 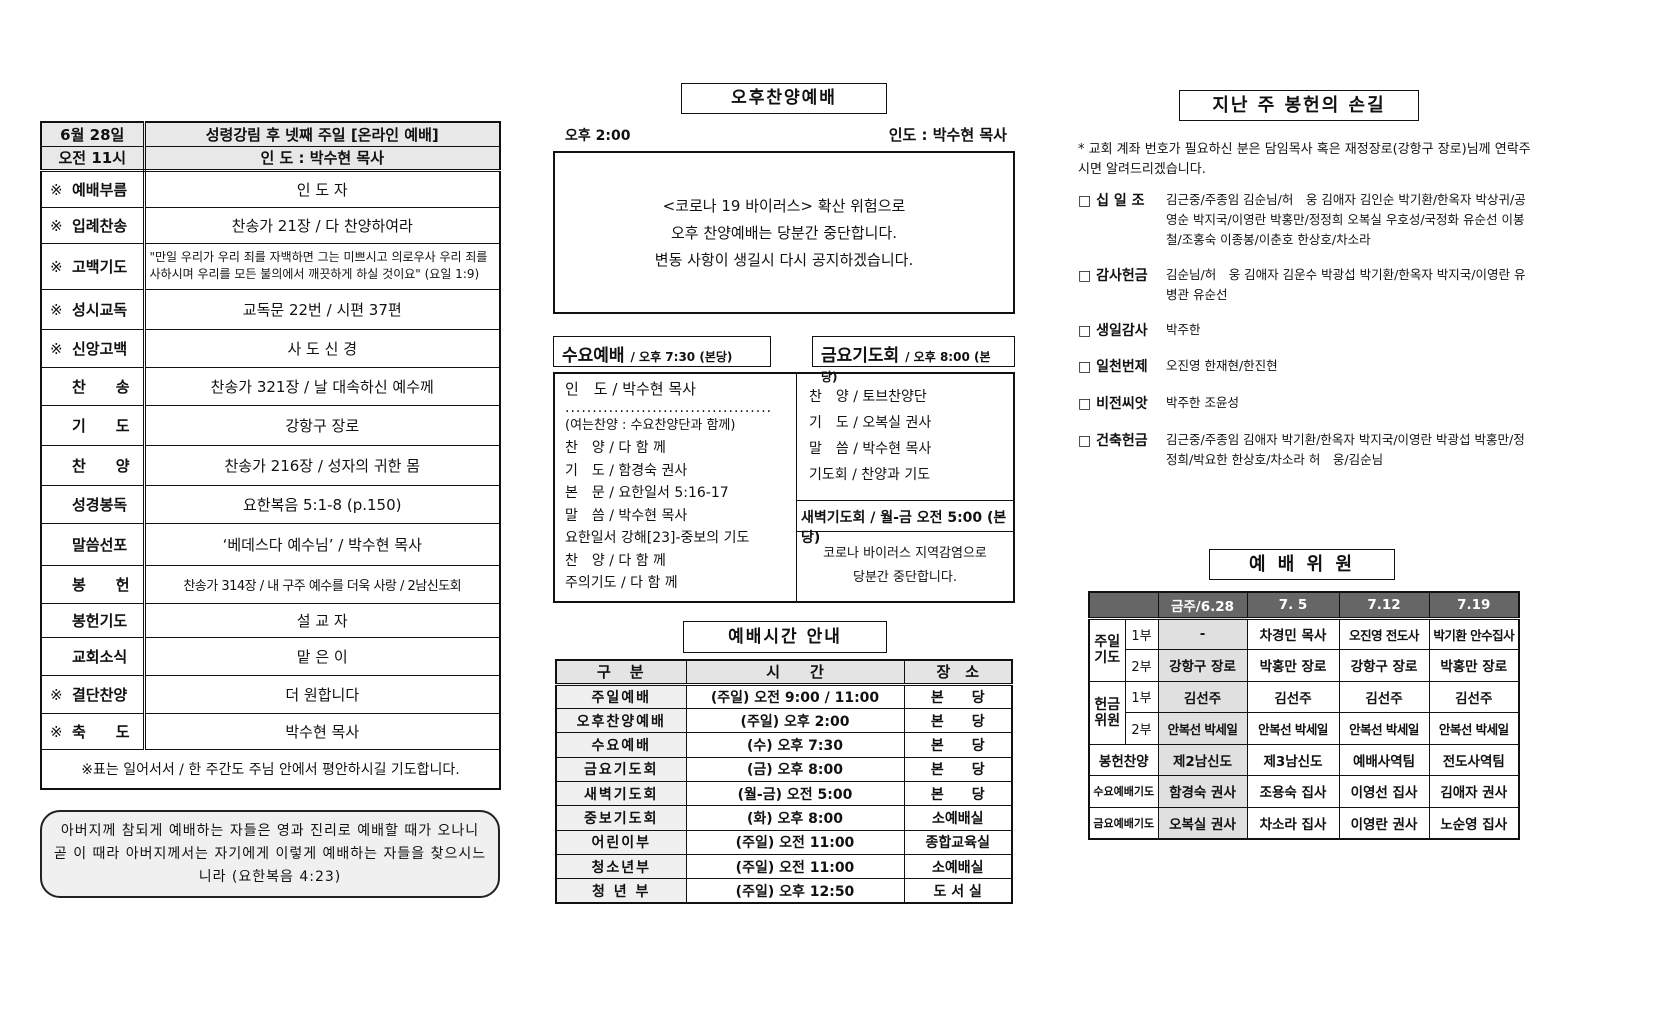 What do you see at coordinates (93, 188) in the screenshot?
I see `order-item-label: ※ 예배부름` at bounding box center [93, 188].